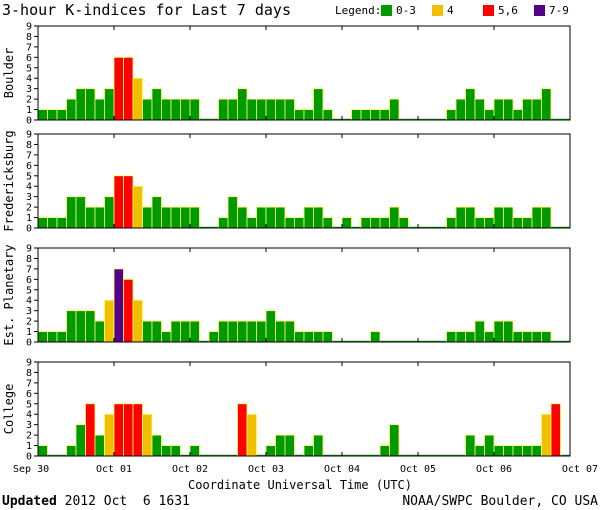 The image size is (600, 510). I want to click on x-tick-label: Oct 05, so click(418, 469).